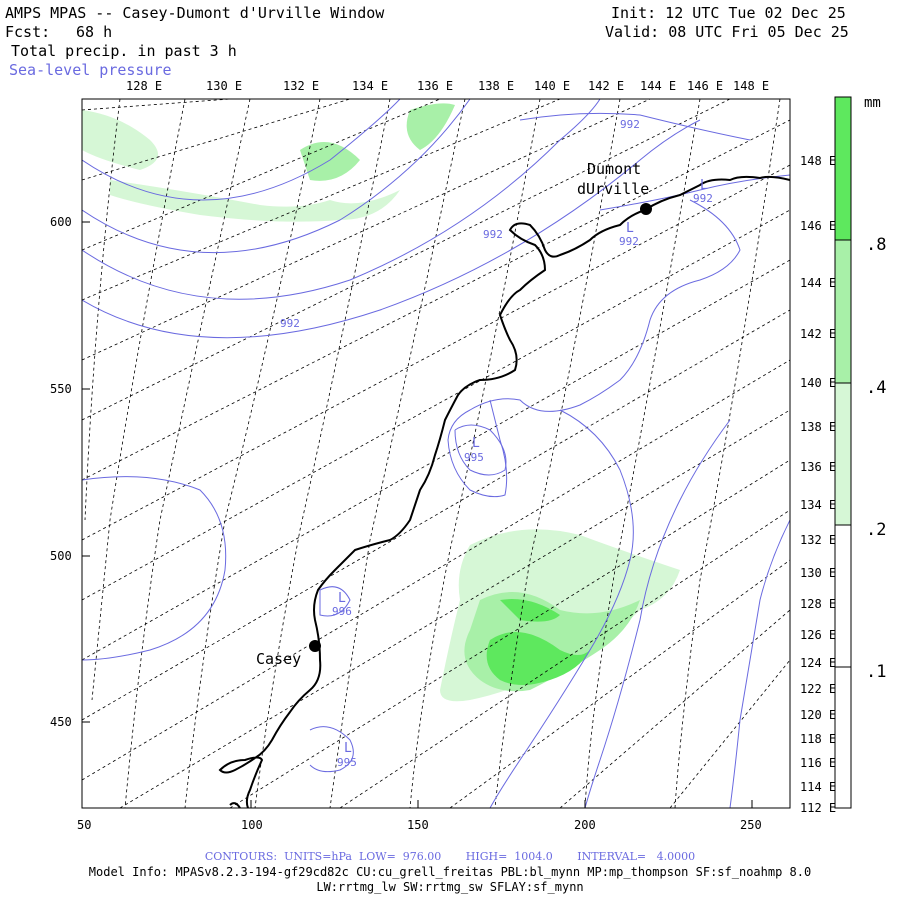 This screenshot has width=900, height=900. What do you see at coordinates (496, 86) in the screenshot?
I see `top-lon-label: 138 E` at bounding box center [496, 86].